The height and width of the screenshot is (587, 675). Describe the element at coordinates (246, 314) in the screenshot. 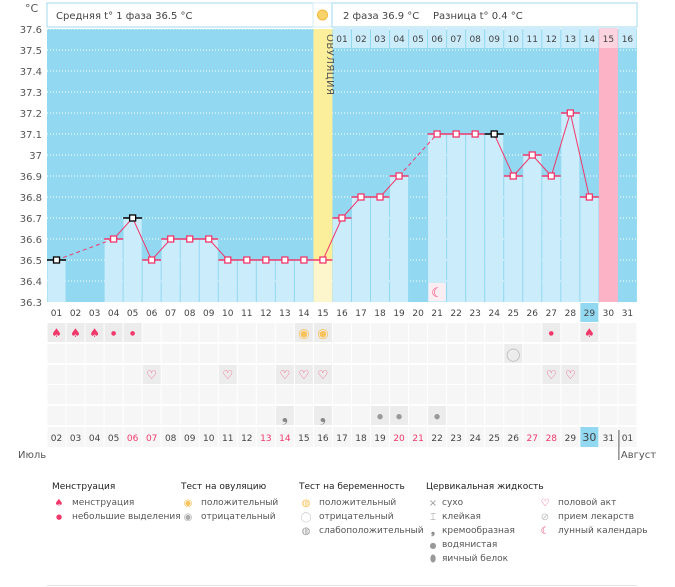

I see `cycle-day-label: 11` at that location.